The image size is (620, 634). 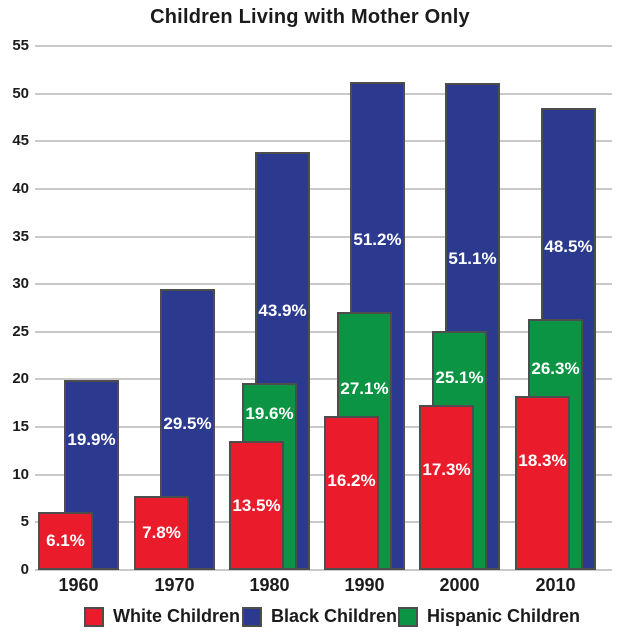 I want to click on bar-value-label: 7.8%, so click(x=161, y=532).